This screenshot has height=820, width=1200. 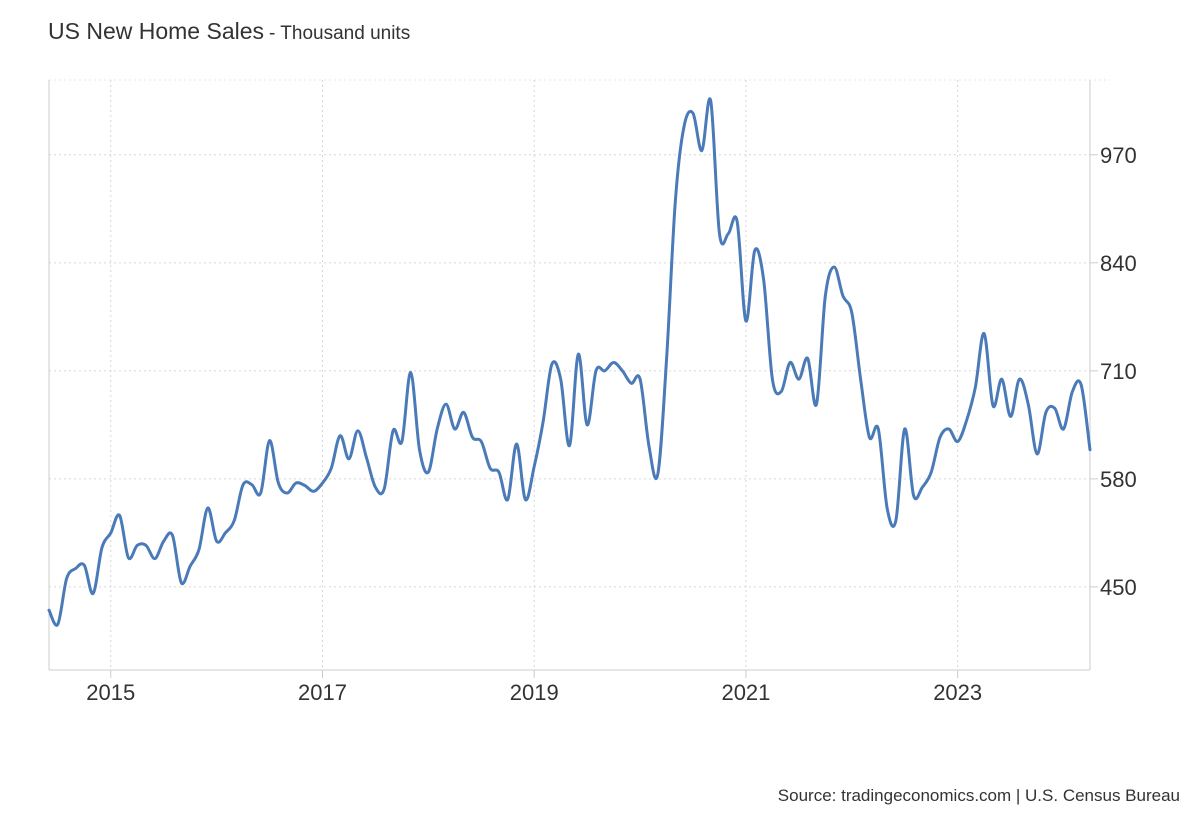 I want to click on chart-title-block: US New Home Sales - Thousand units, so click(x=229, y=31).